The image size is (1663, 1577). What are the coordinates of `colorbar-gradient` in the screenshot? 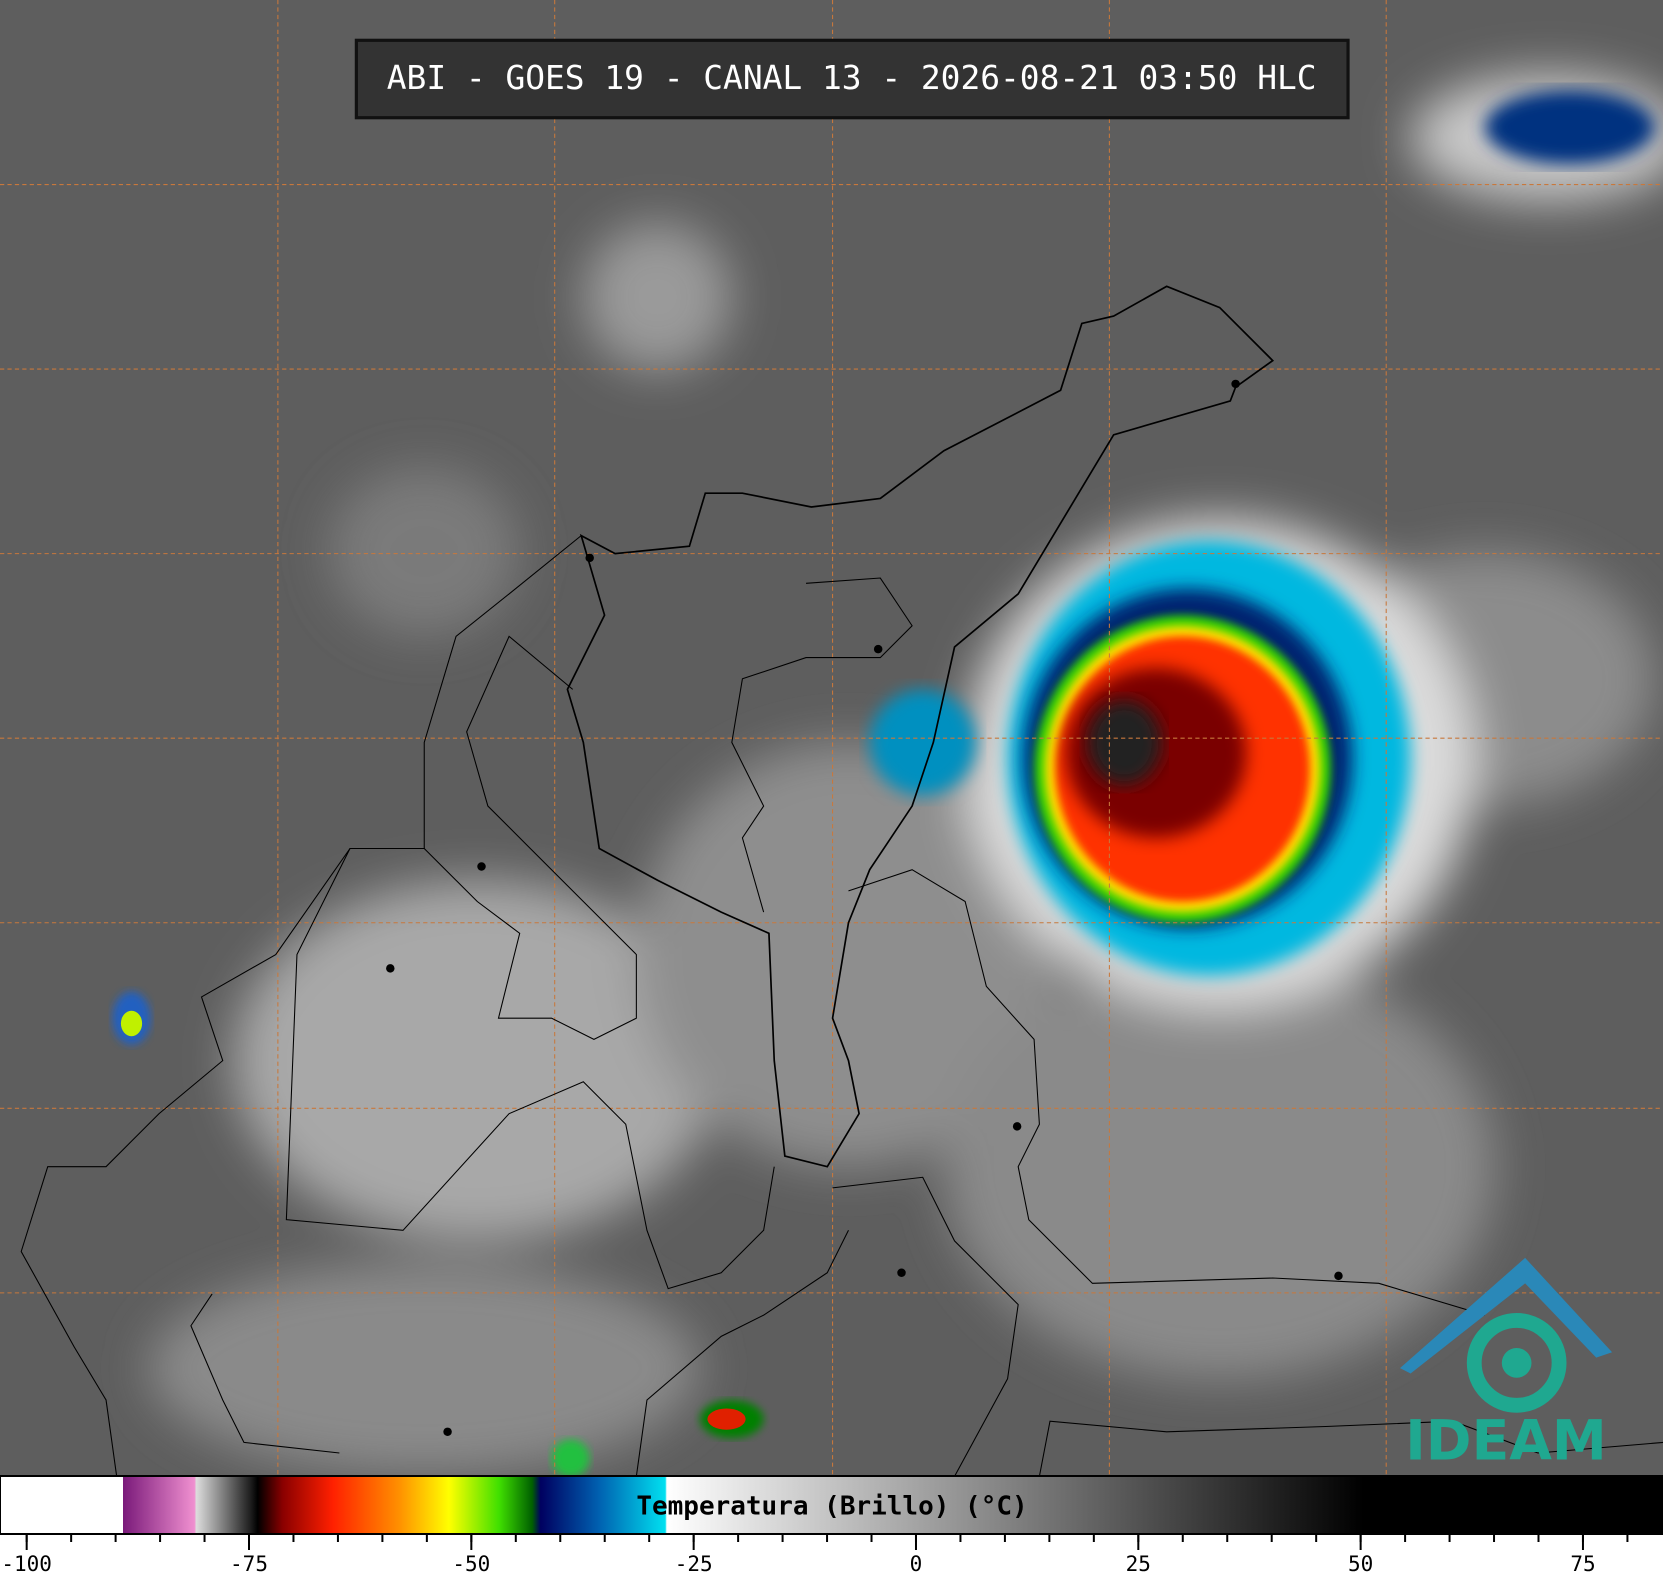 It's located at (831, 1505).